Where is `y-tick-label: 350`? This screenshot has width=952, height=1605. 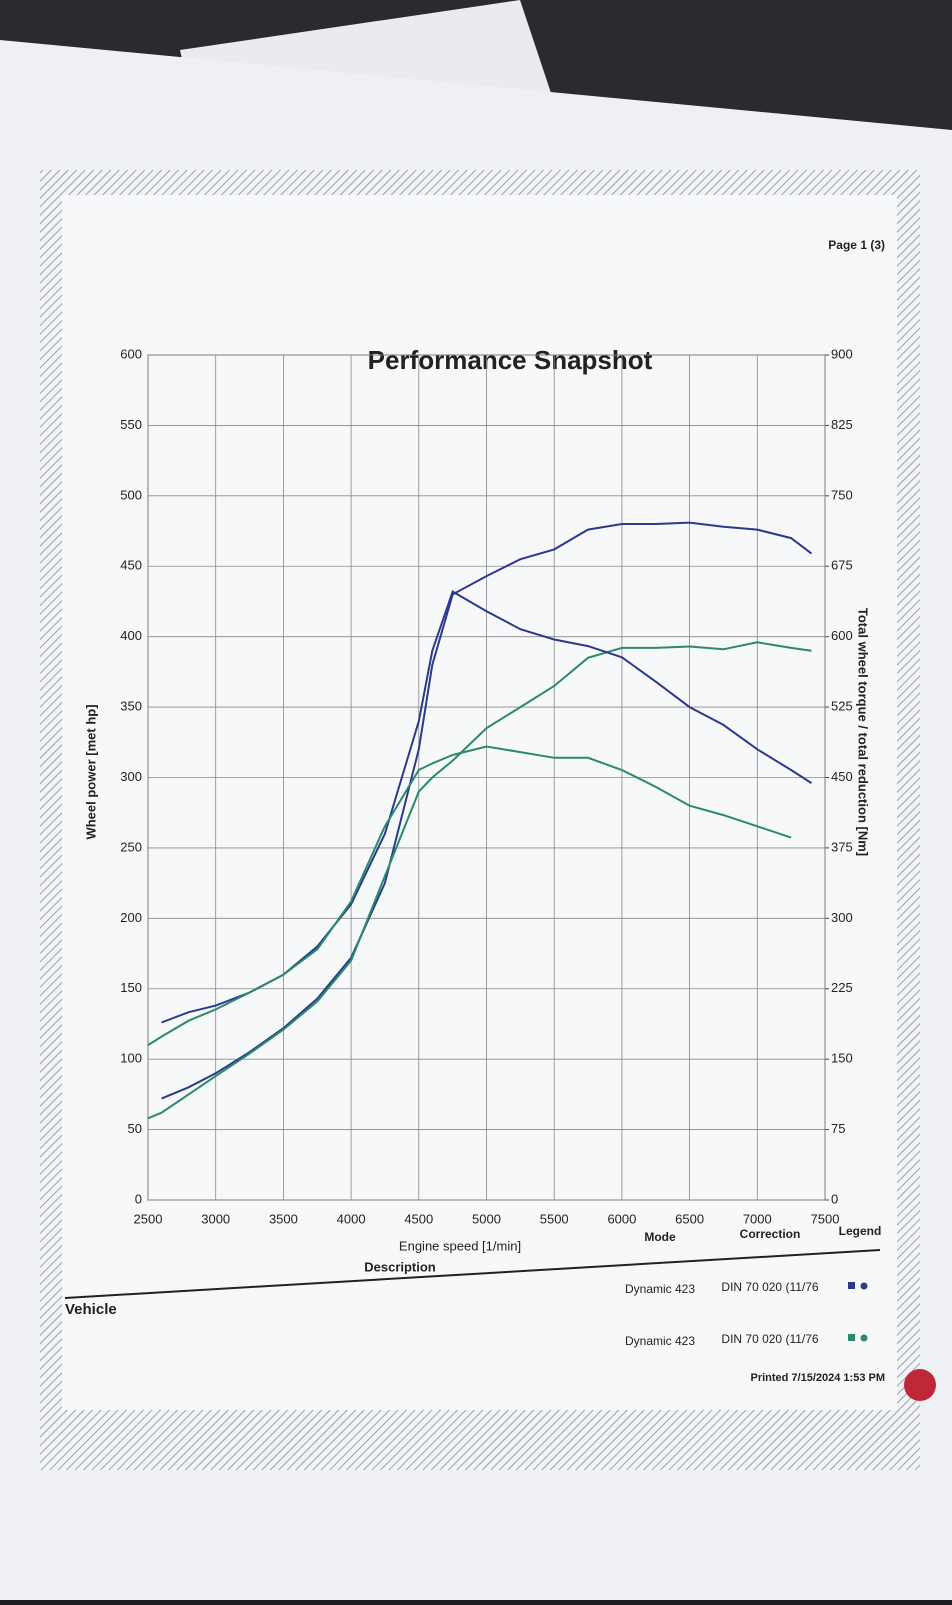 y-tick-label: 350 is located at coordinates (131, 706).